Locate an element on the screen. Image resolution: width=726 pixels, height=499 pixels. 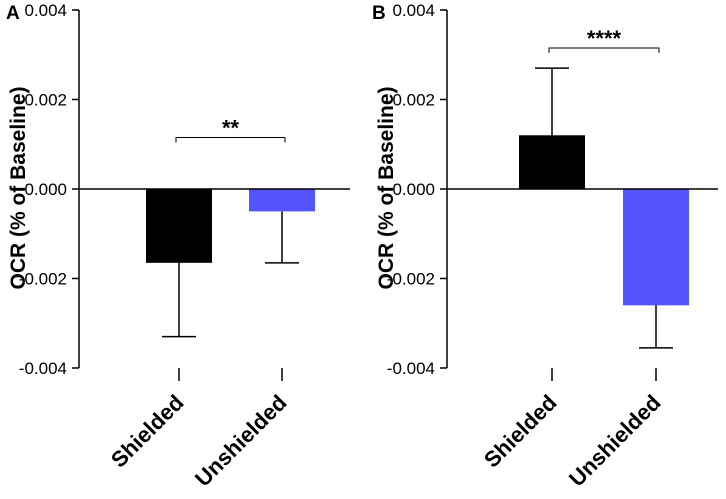
panel-b-label: B is located at coordinates (379, 13).